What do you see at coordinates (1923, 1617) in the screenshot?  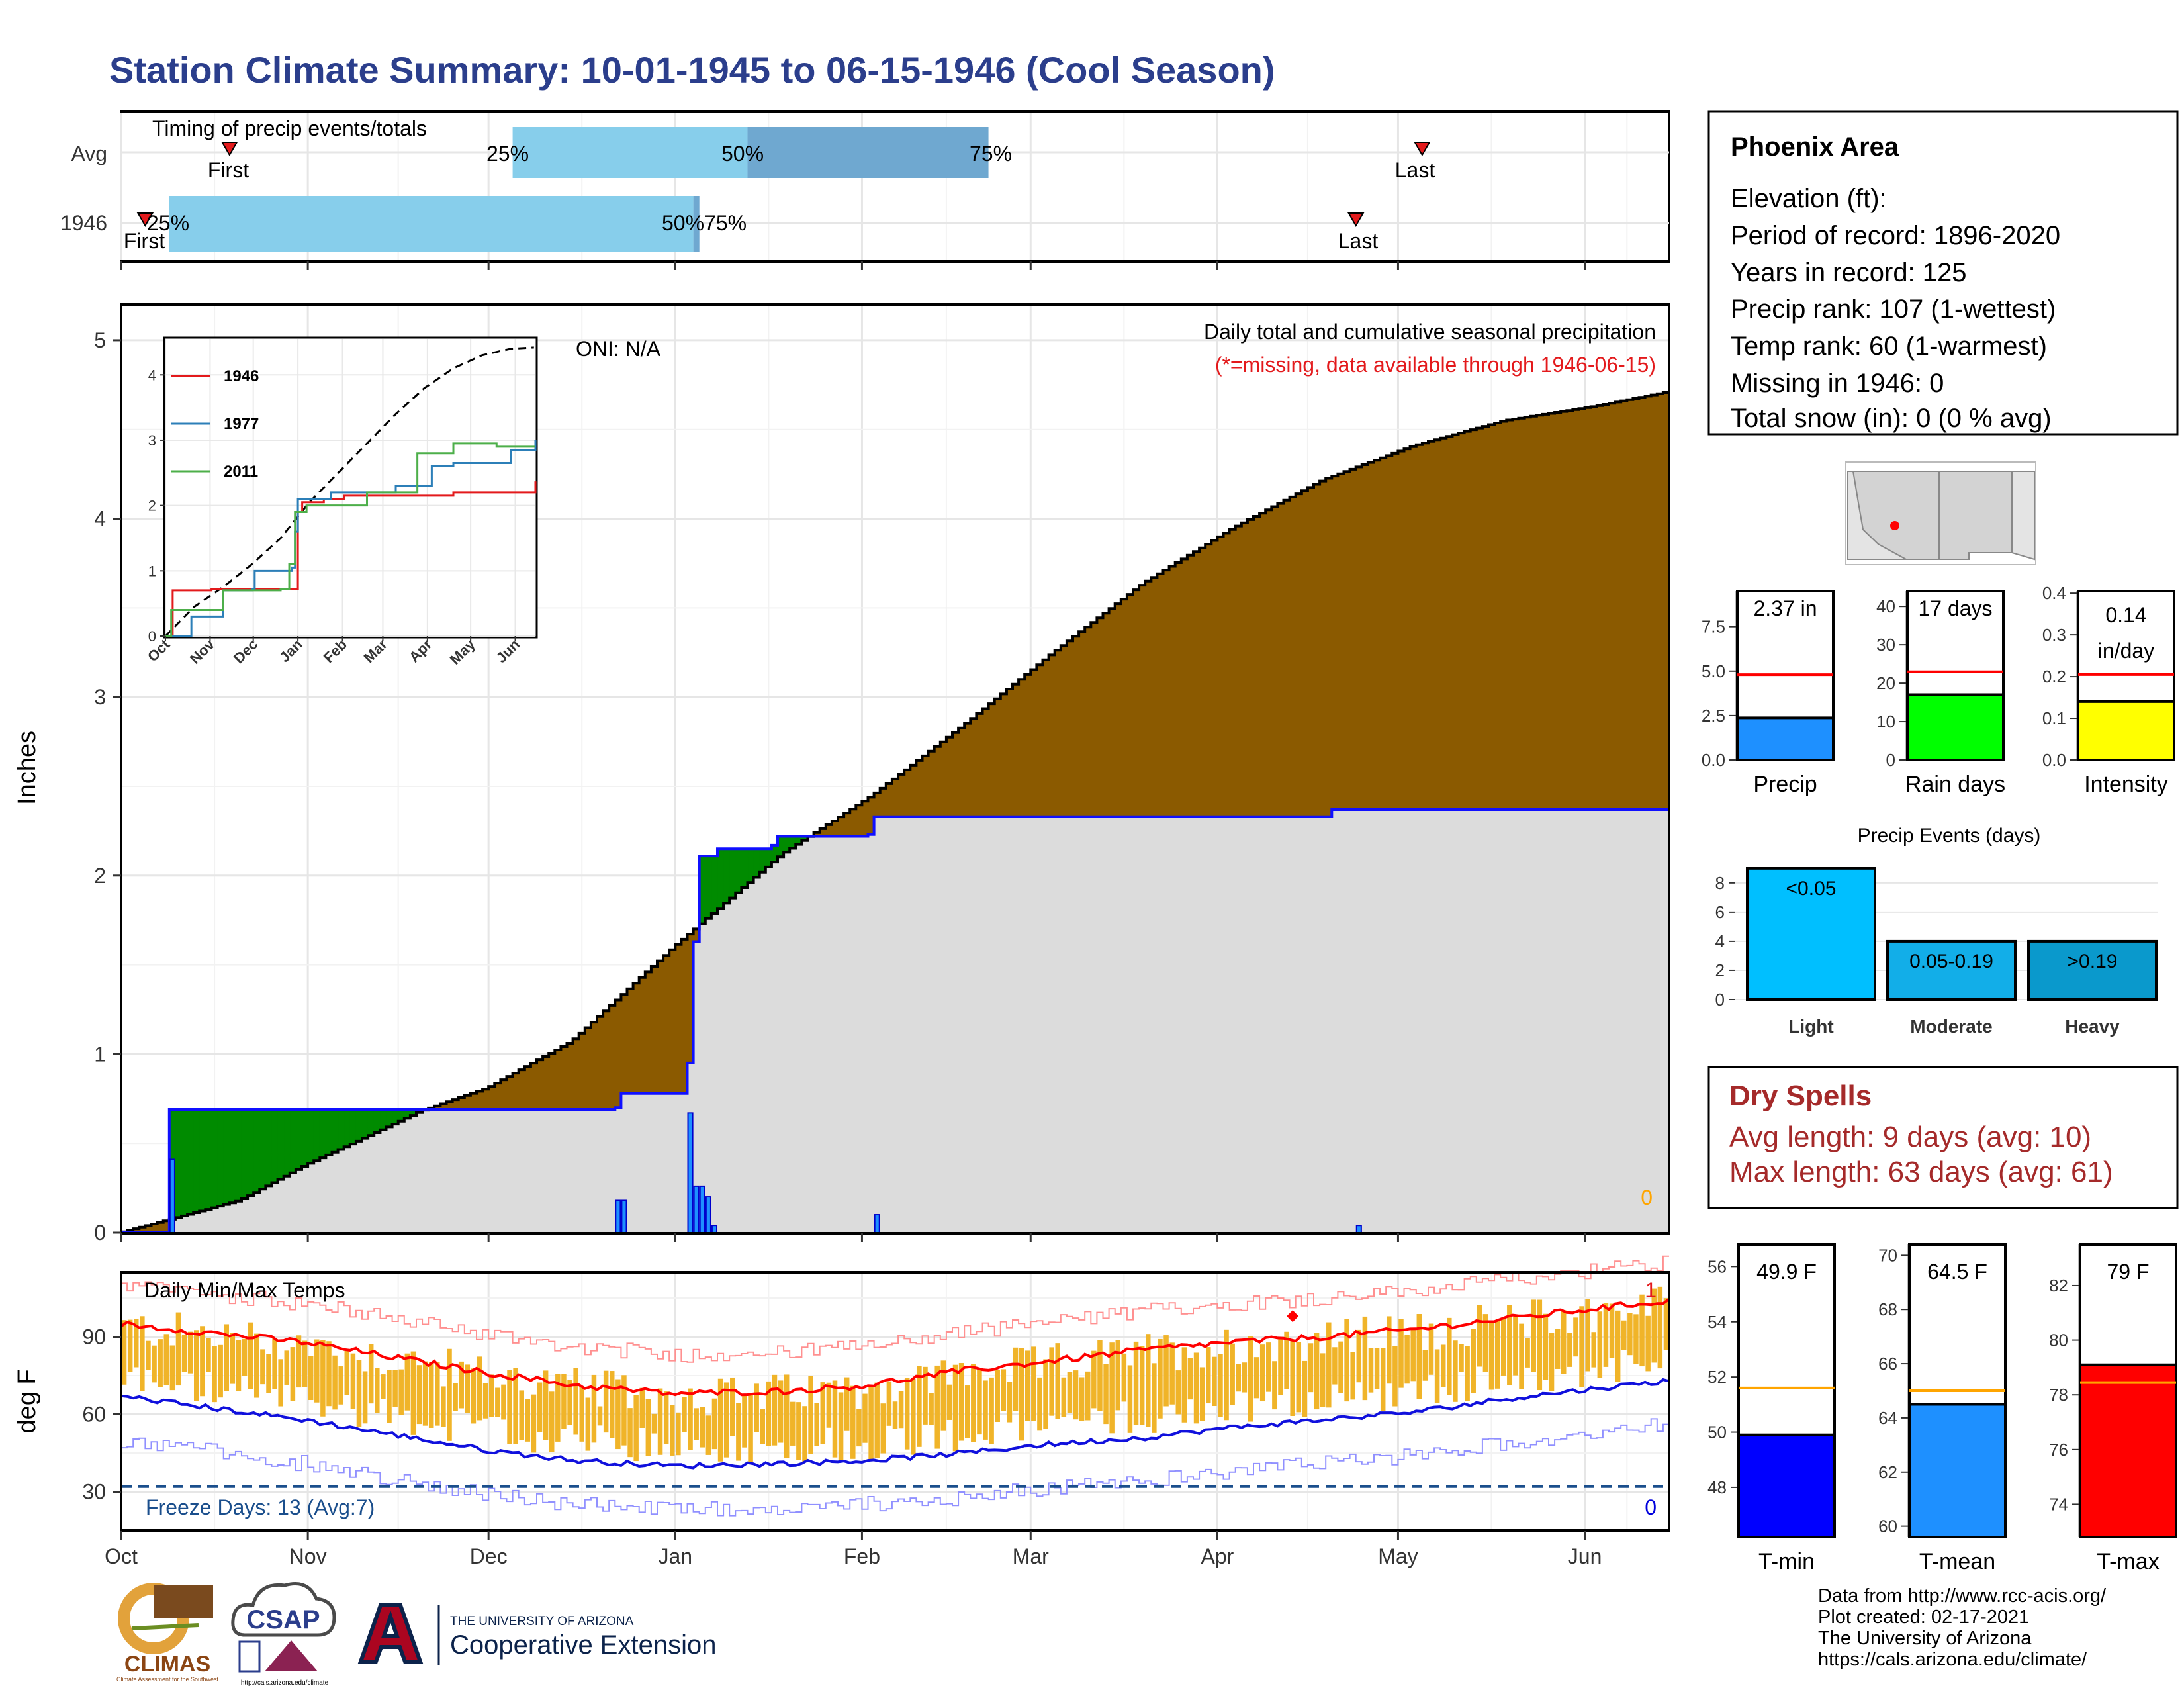 I see `footer-plot-created: Plot created: 02-17-2021` at bounding box center [1923, 1617].